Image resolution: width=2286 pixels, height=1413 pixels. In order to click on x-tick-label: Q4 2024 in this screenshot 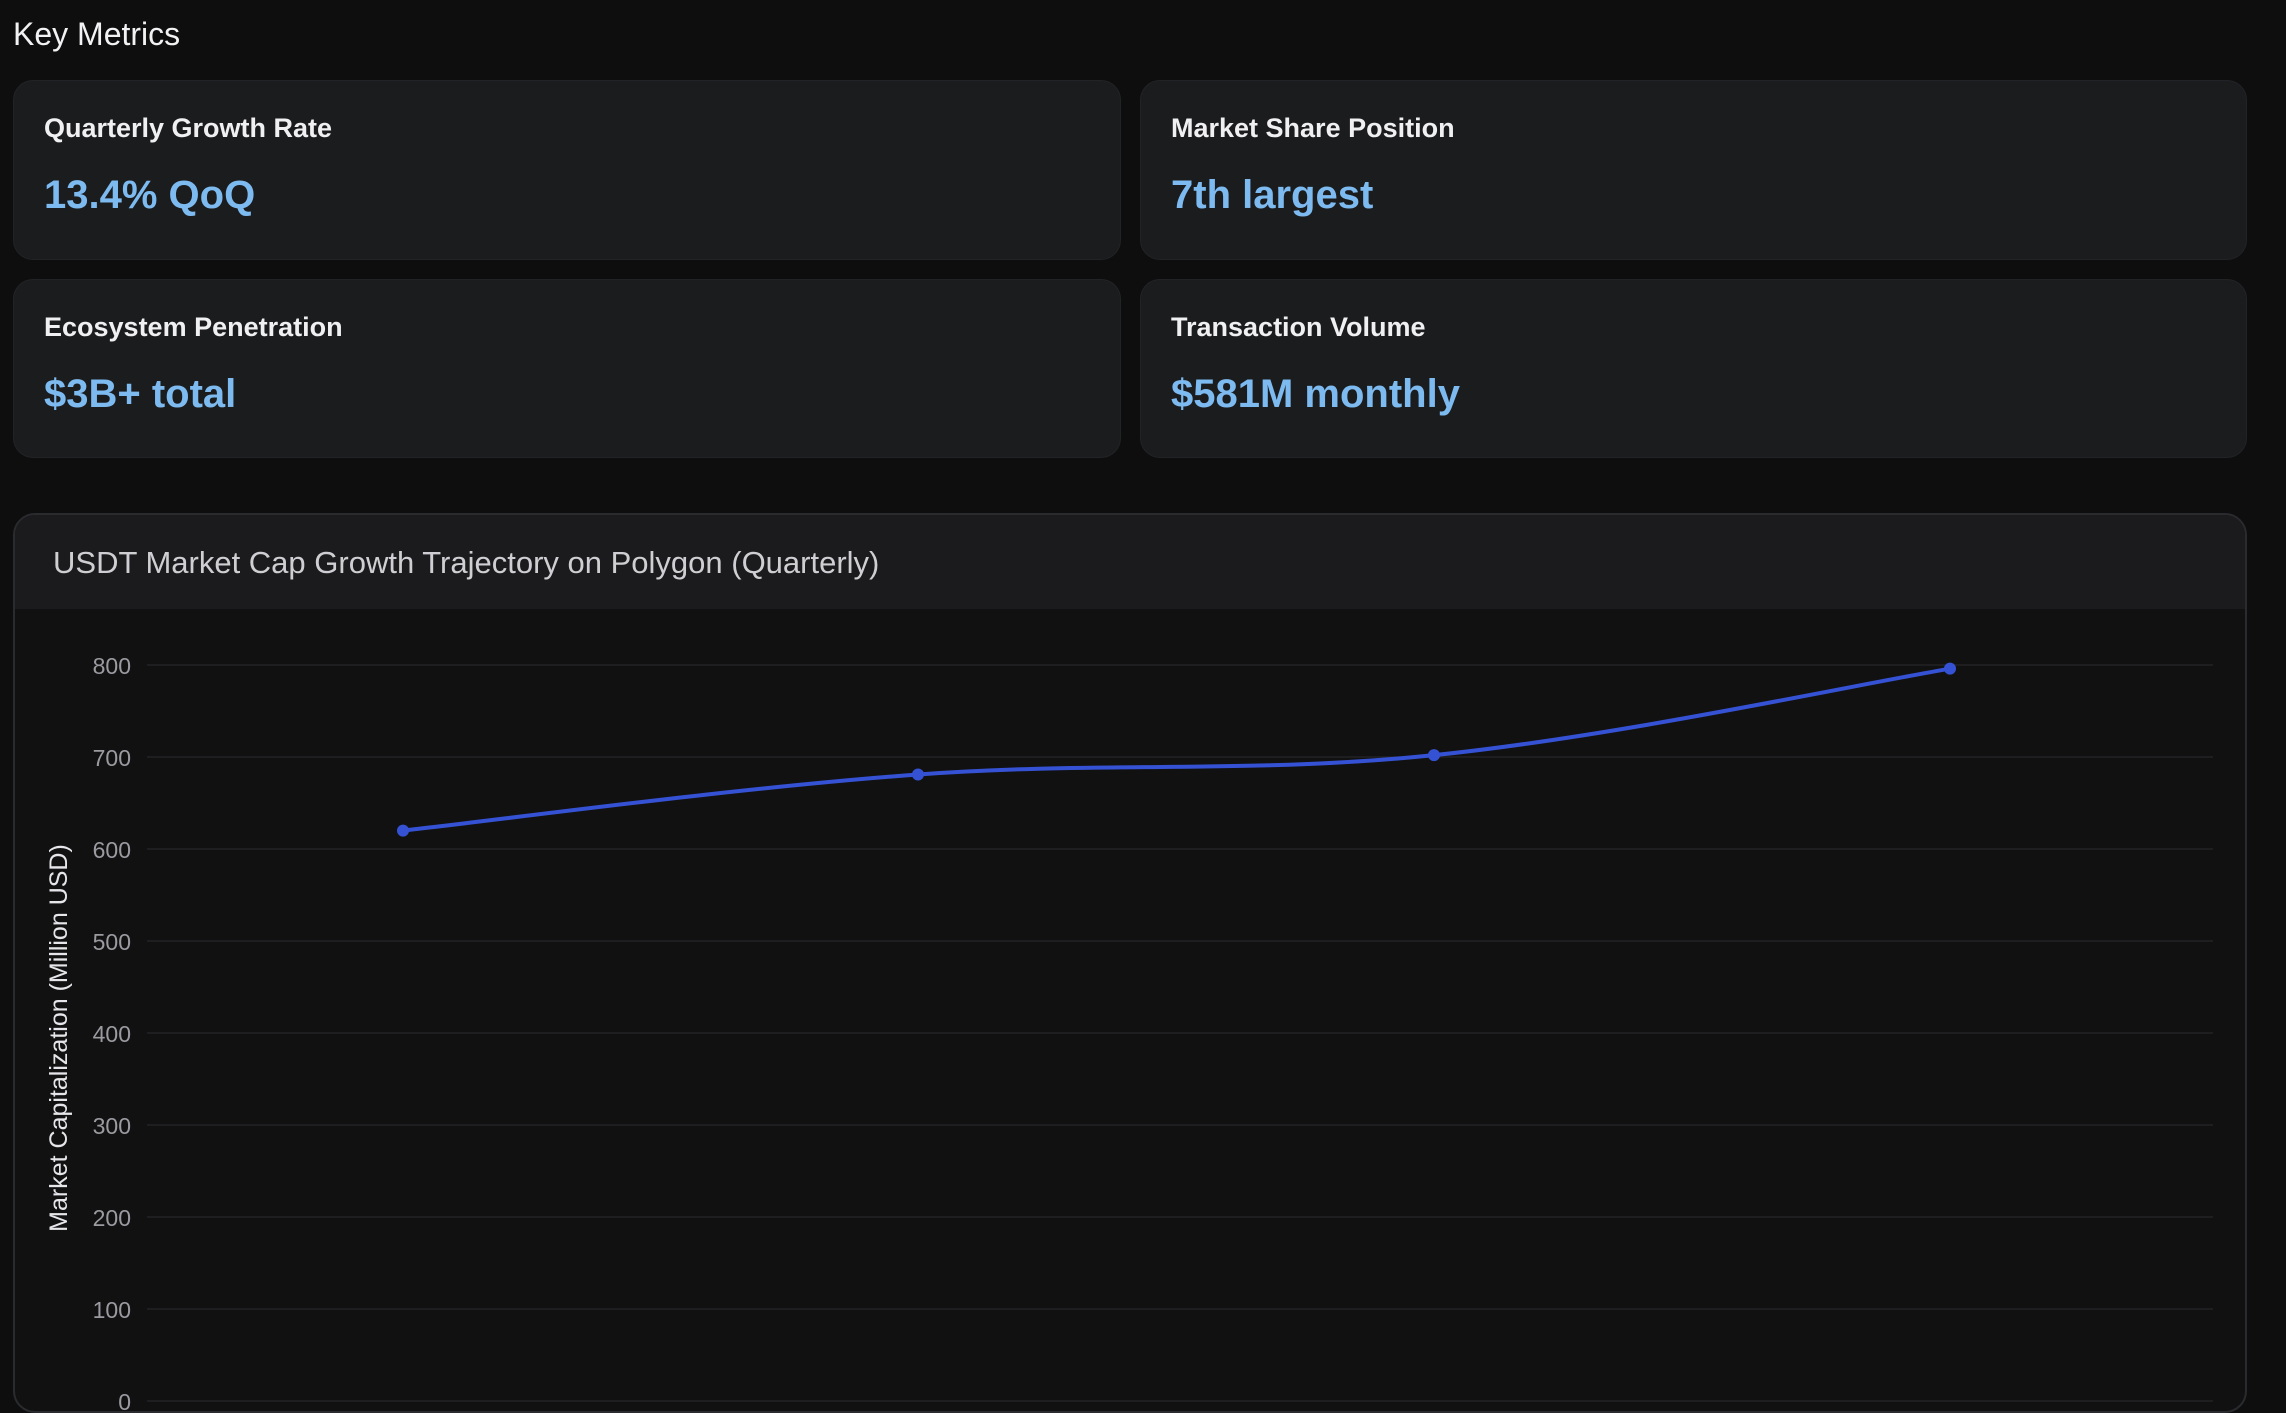, I will do `click(1434, 1410)`.